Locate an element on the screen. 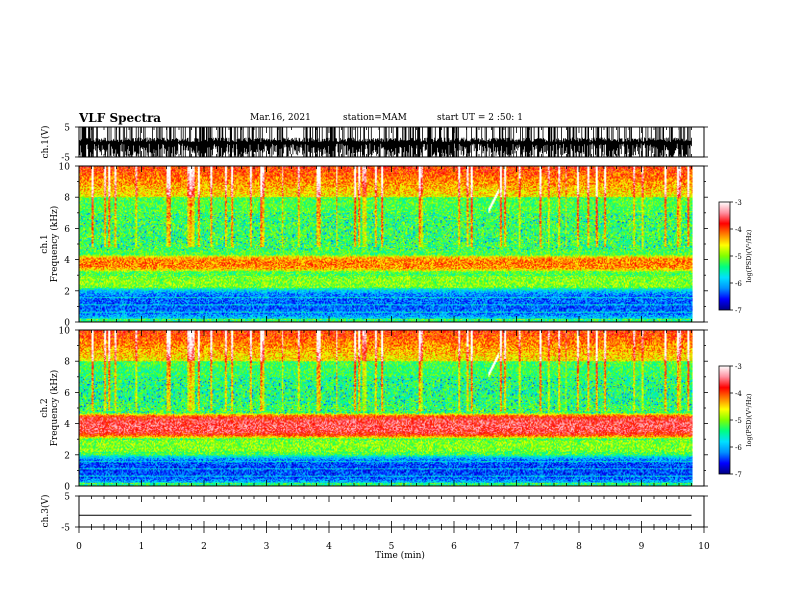 The image size is (792, 612). ch3-waveform-ylabel: ch.3(V) is located at coordinates (45, 511).